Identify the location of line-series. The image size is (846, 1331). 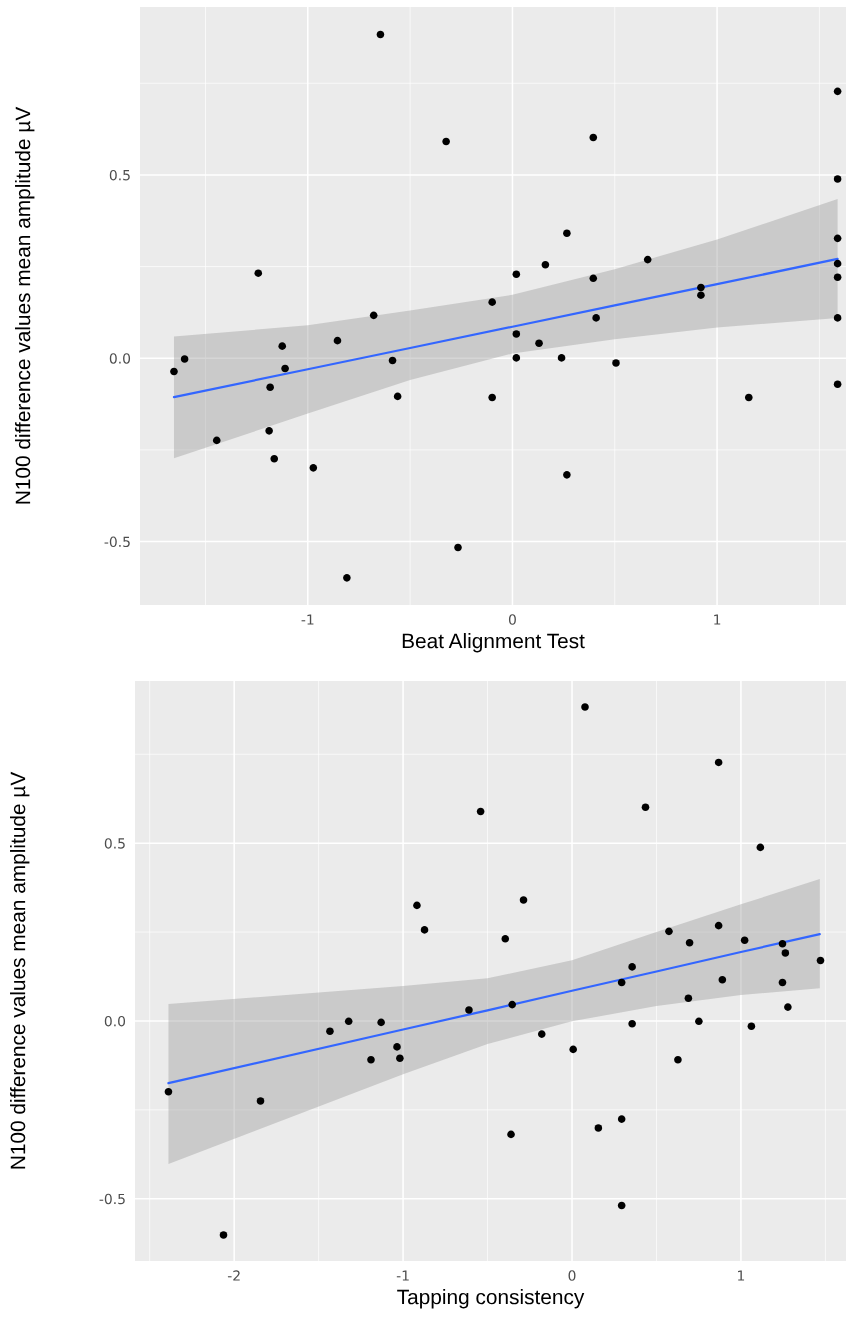
(494, 1009).